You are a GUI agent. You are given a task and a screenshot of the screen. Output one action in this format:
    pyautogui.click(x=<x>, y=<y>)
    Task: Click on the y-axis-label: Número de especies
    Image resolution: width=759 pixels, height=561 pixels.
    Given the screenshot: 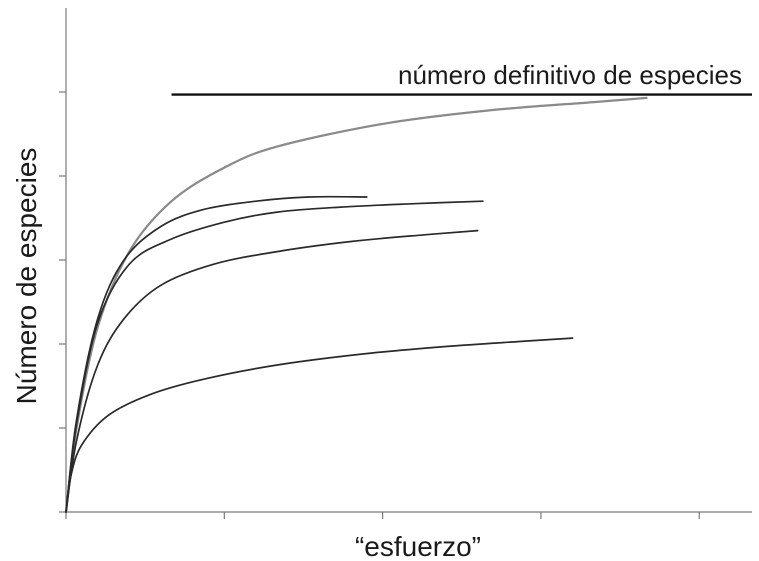 What is the action you would take?
    pyautogui.click(x=26, y=276)
    